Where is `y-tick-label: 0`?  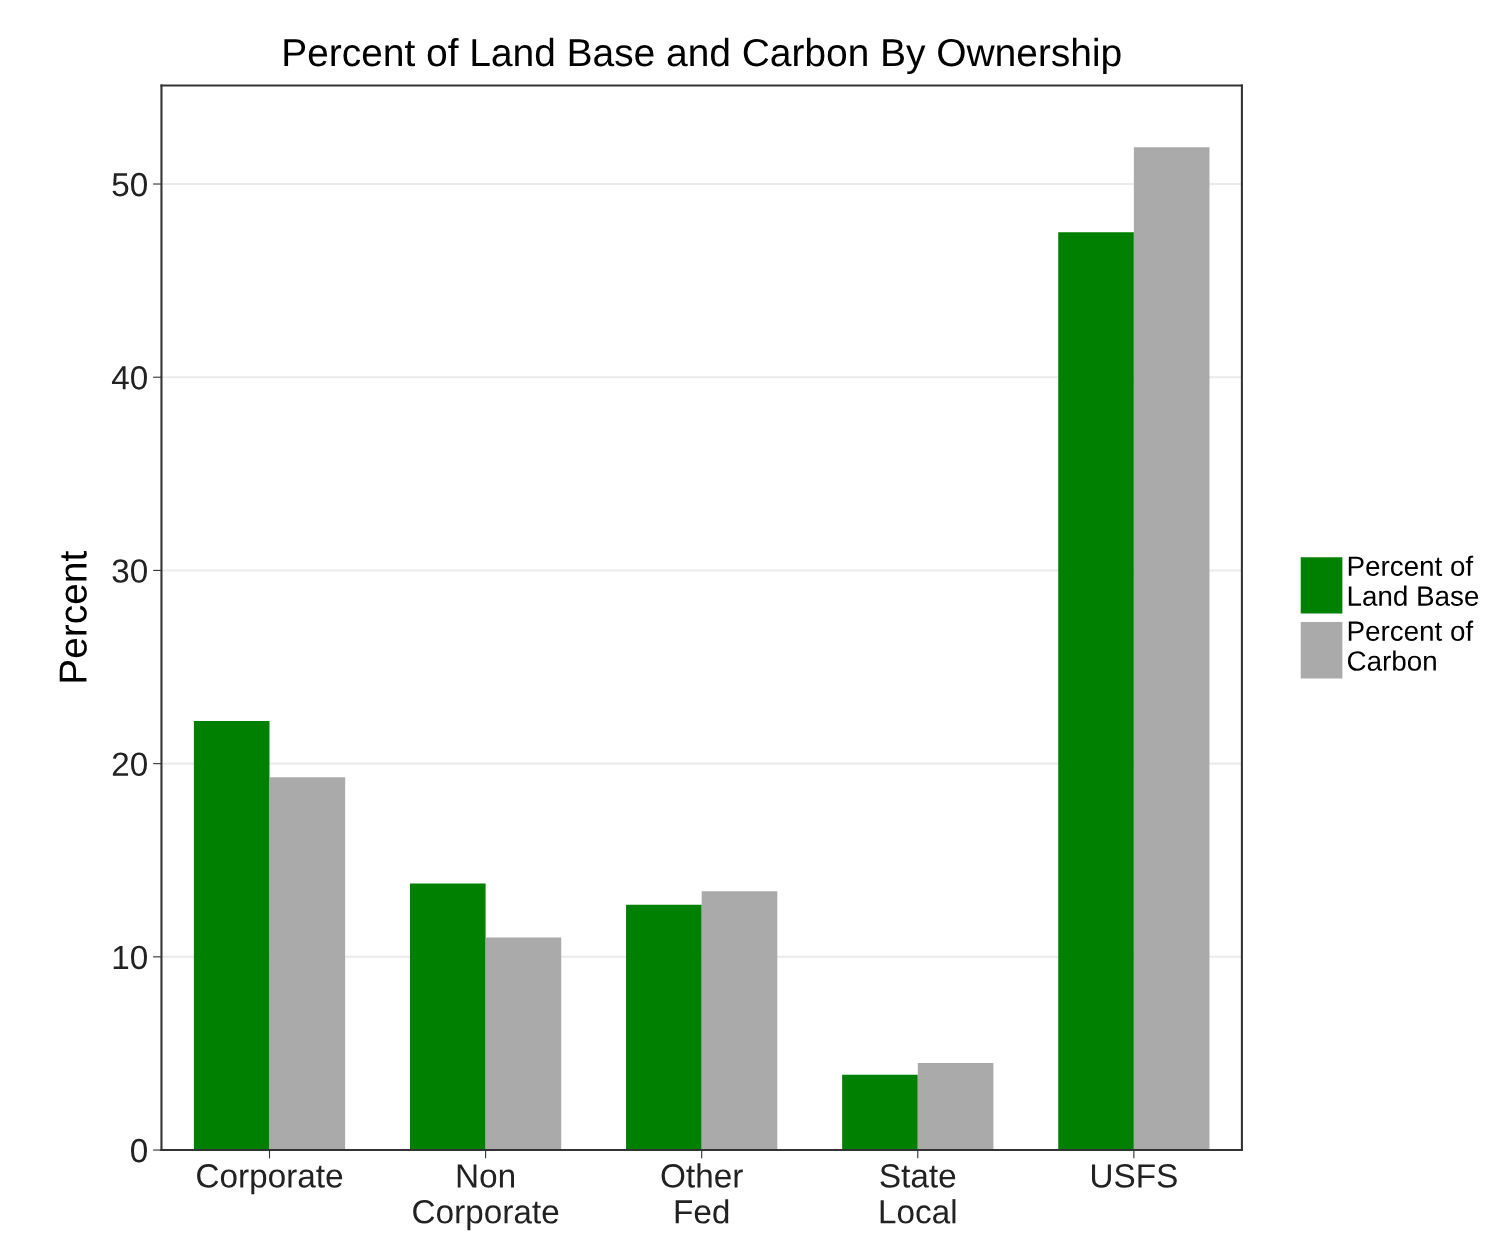 y-tick-label: 0 is located at coordinates (139, 1150).